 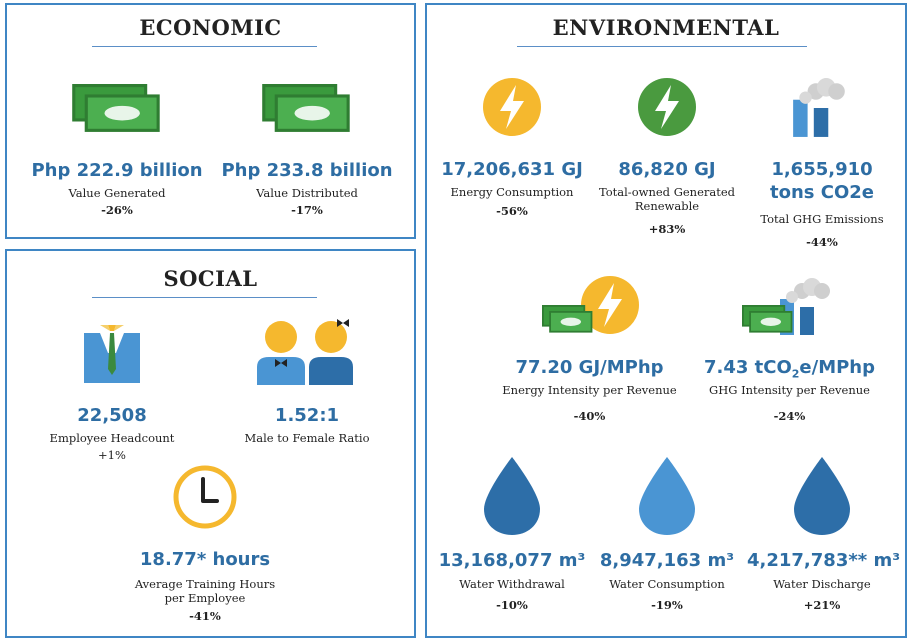 What do you see at coordinates (819, 107) in the screenshot?
I see `factory-emissions-icon` at bounding box center [819, 107].